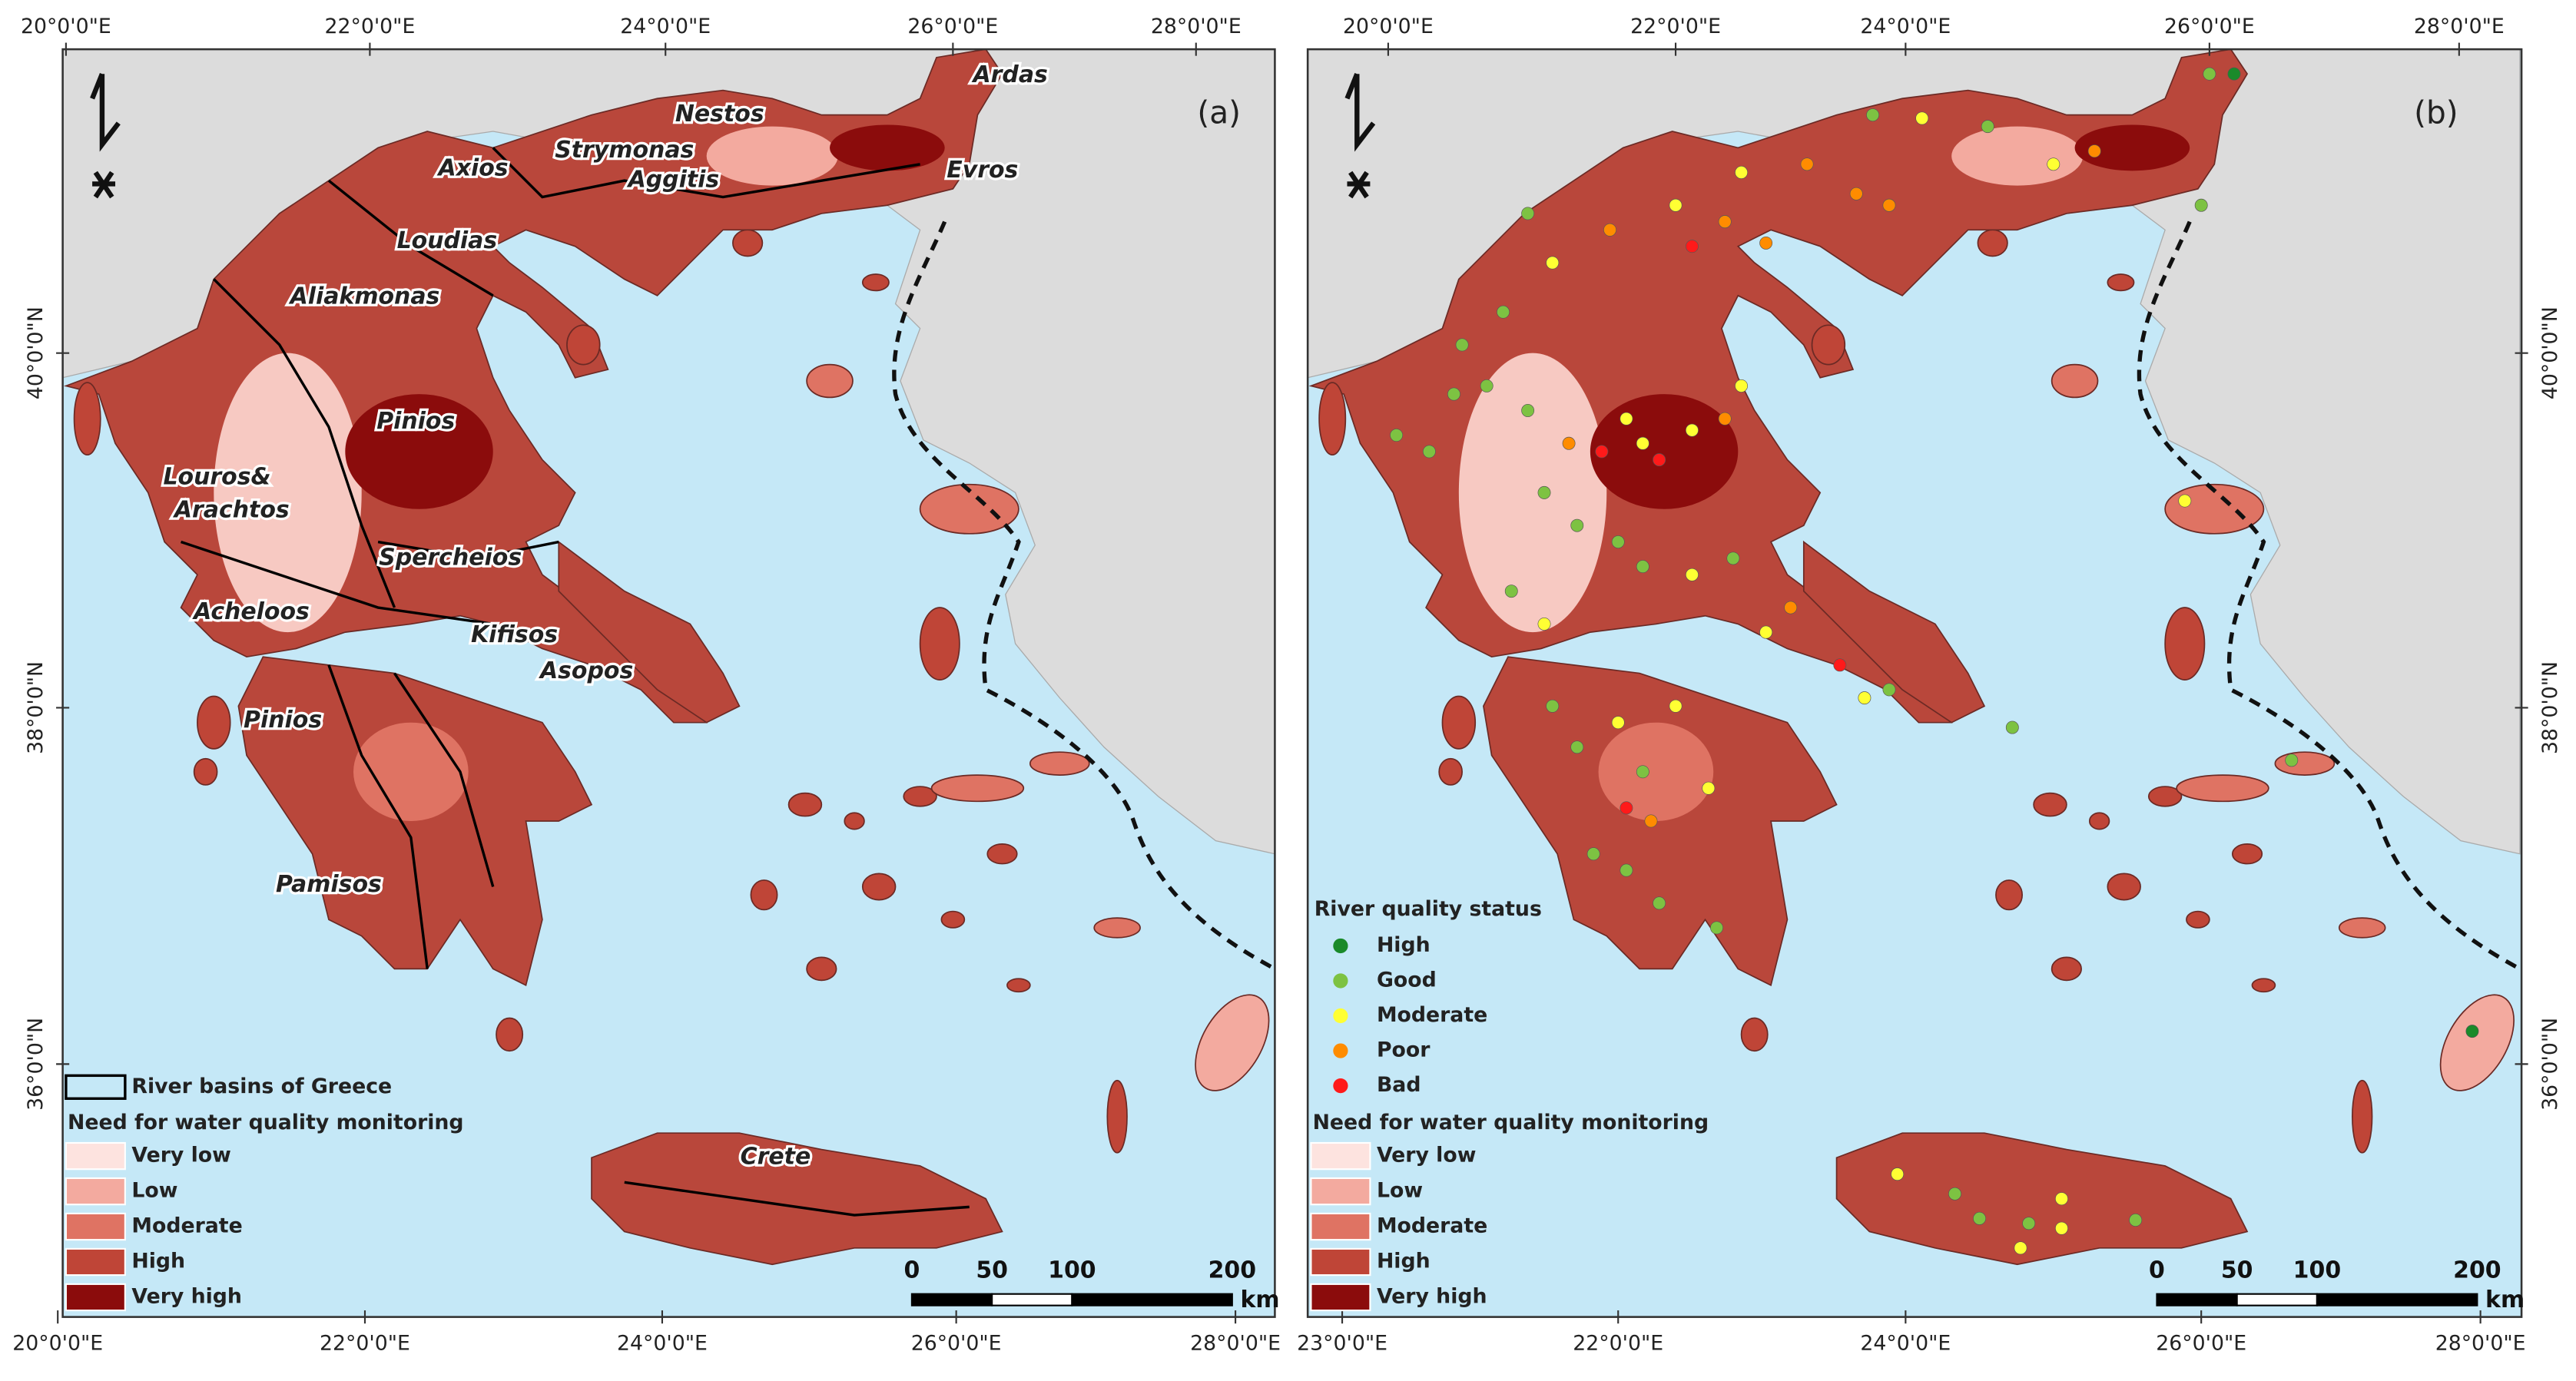 The height and width of the screenshot is (1381, 2576). Describe the element at coordinates (1432, 1296) in the screenshot. I see `legend-label: Very high` at that location.